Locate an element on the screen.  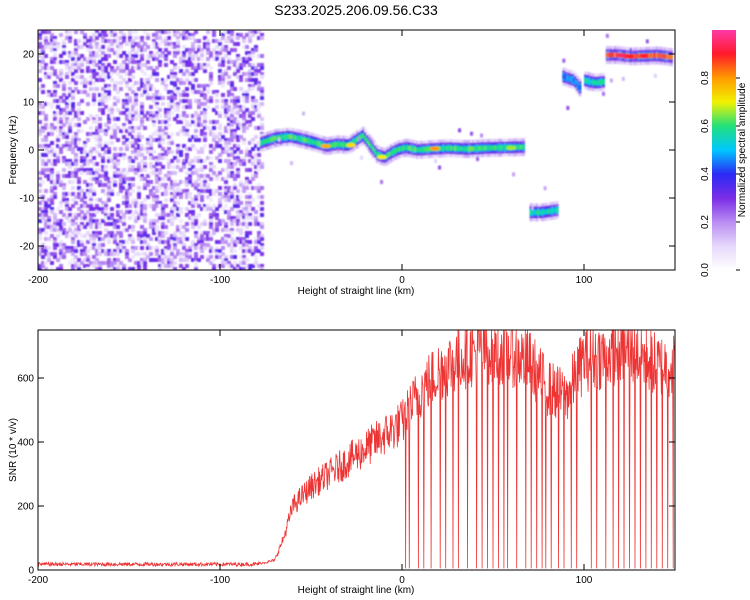
colorbar-bar is located at coordinates (724, 150).